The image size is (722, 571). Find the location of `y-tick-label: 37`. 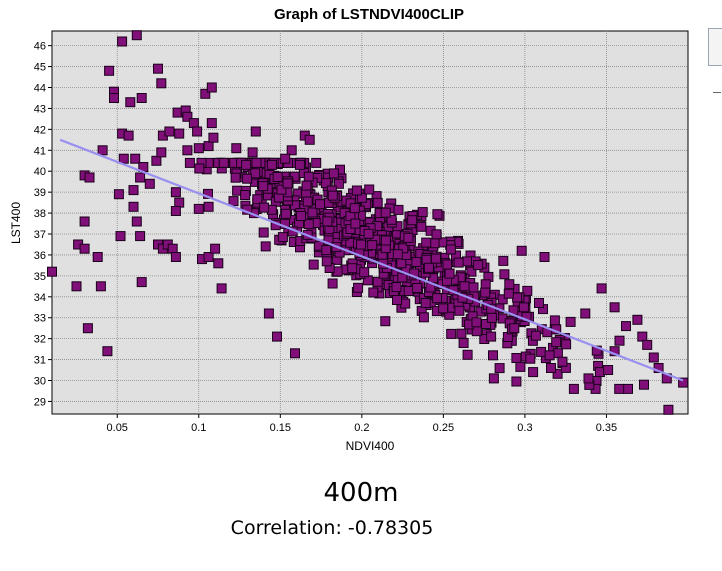

y-tick-label: 37 is located at coordinates (40, 235).